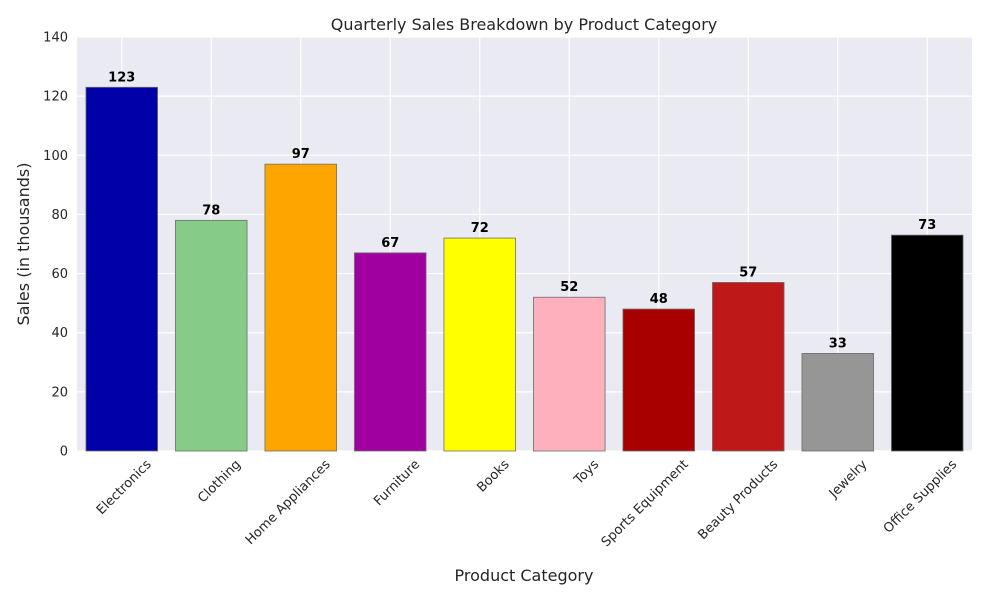 Image resolution: width=1000 pixels, height=600 pixels. Describe the element at coordinates (848, 479) in the screenshot. I see `x-tick-label: Jewelry` at that location.